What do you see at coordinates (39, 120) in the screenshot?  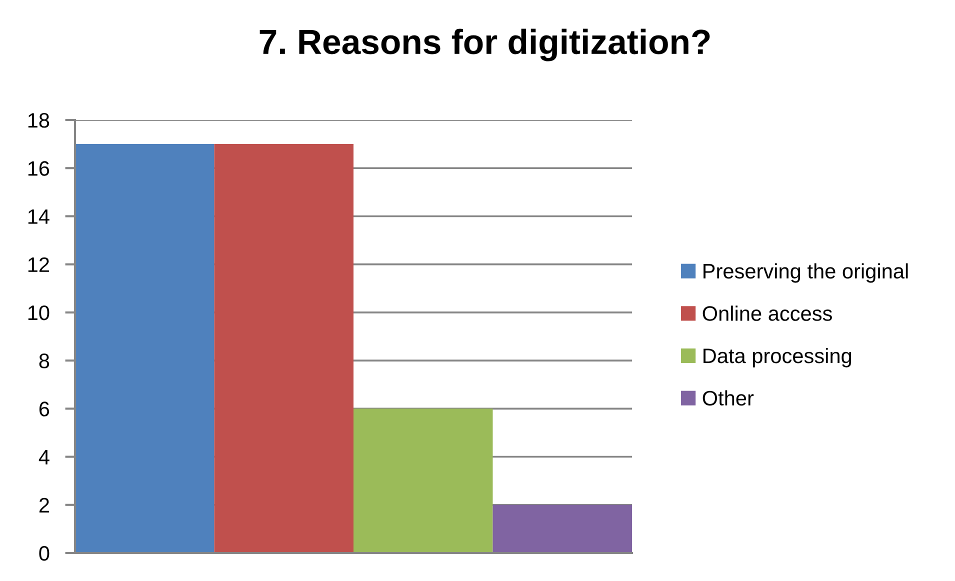 I see `y-tick-label: 18` at bounding box center [39, 120].